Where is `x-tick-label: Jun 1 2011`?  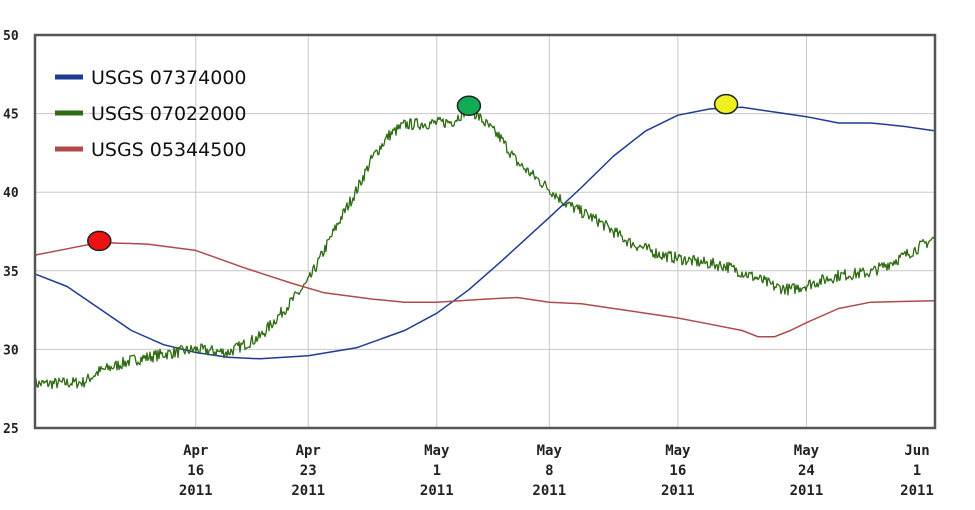
x-tick-label: Jun 1 2011 is located at coordinates (917, 471).